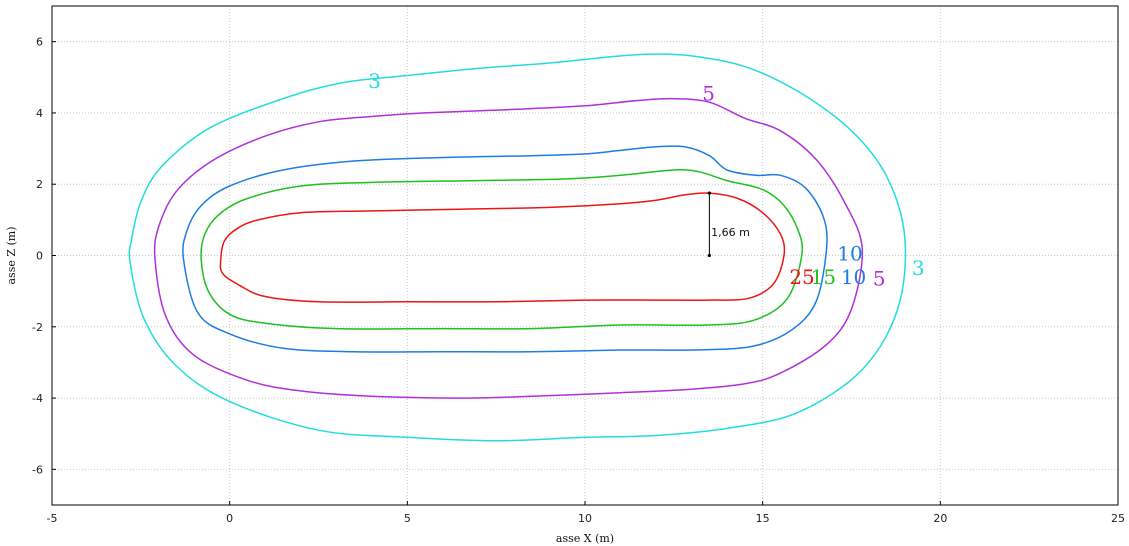 The image size is (1129, 546). Describe the element at coordinates (37, 398) in the screenshot. I see `y-tick-label: -4` at that location.